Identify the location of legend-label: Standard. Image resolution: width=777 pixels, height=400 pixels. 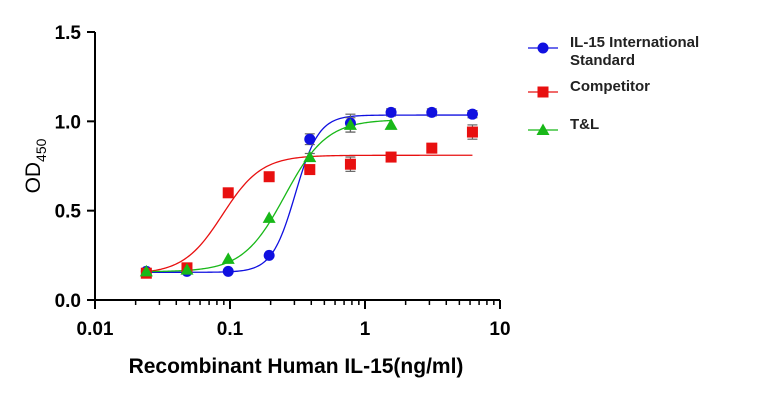
(602, 60).